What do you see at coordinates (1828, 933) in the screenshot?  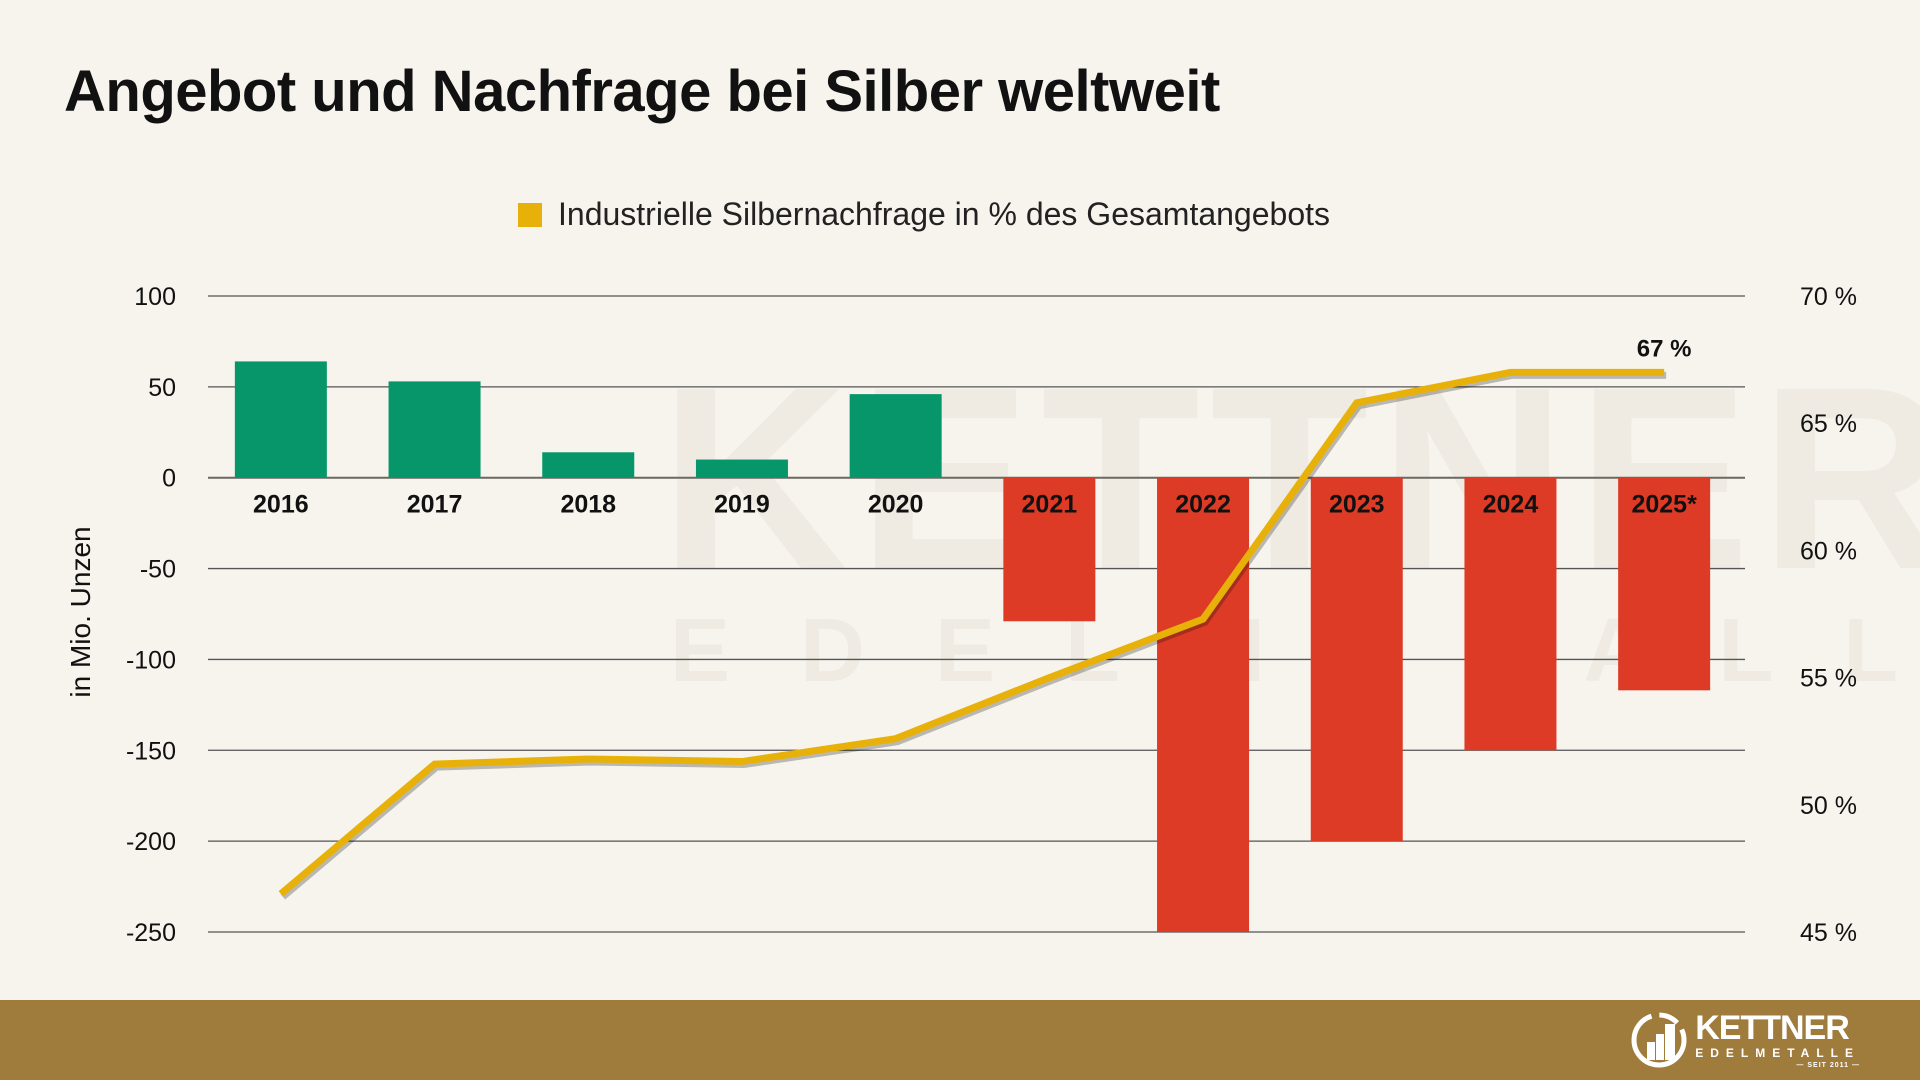 I see `y2-tick-label: 45 %` at bounding box center [1828, 933].